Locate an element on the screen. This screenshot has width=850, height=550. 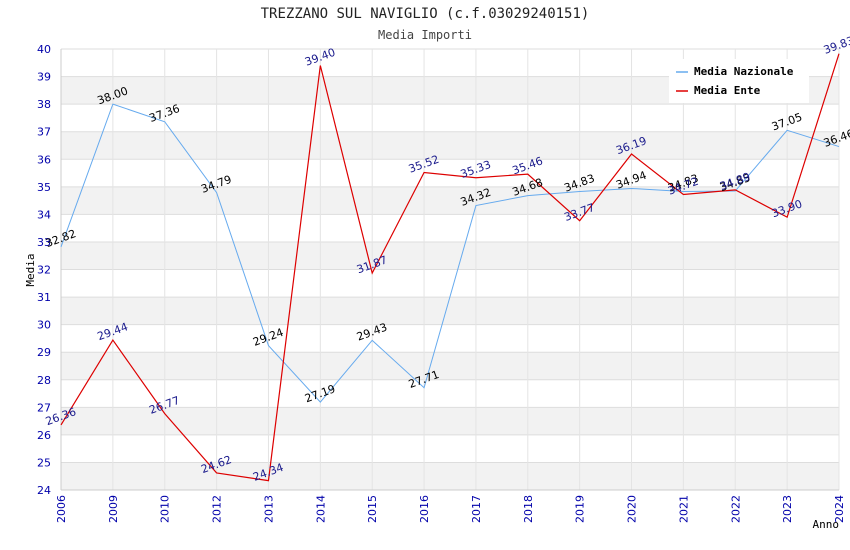
x-tick-label: 2017 is located at coordinates (476, 509).